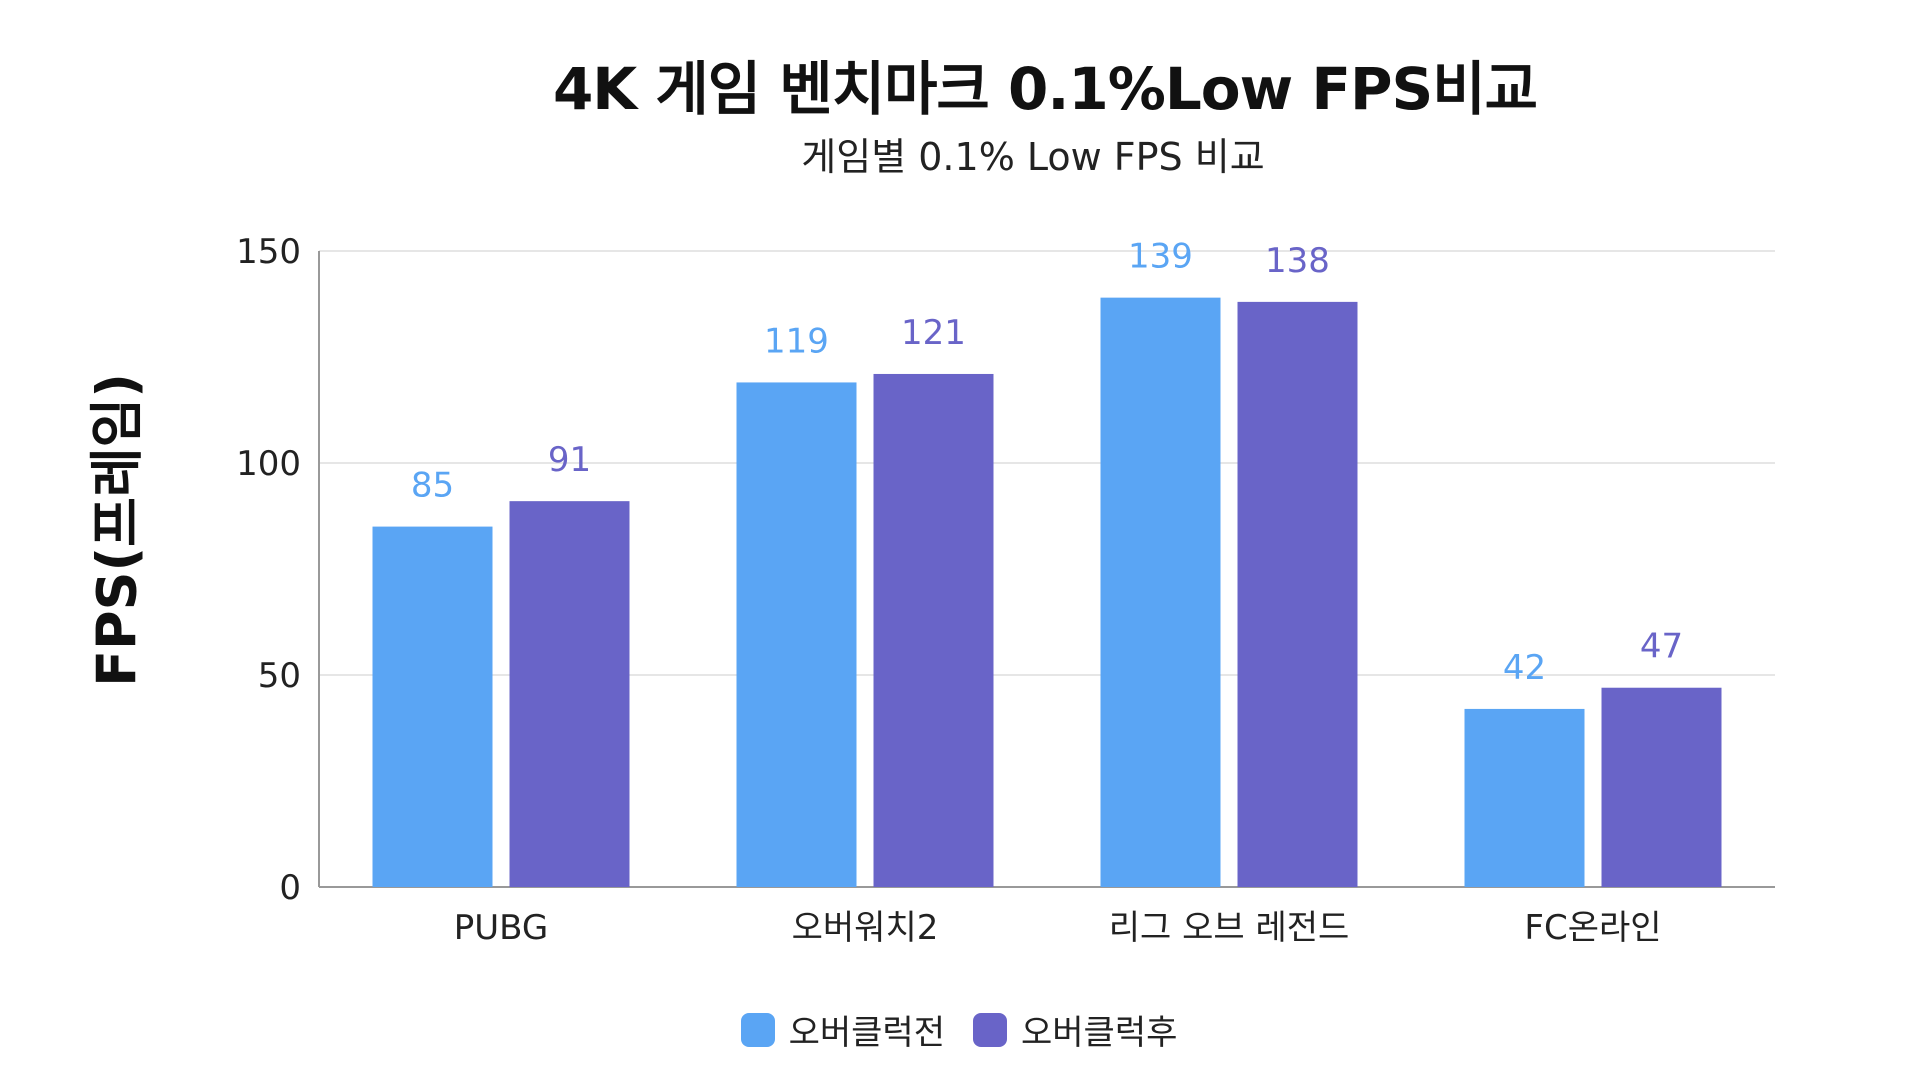  Describe the element at coordinates (501, 928) in the screenshot. I see `x-tick-label: PUBG` at that location.